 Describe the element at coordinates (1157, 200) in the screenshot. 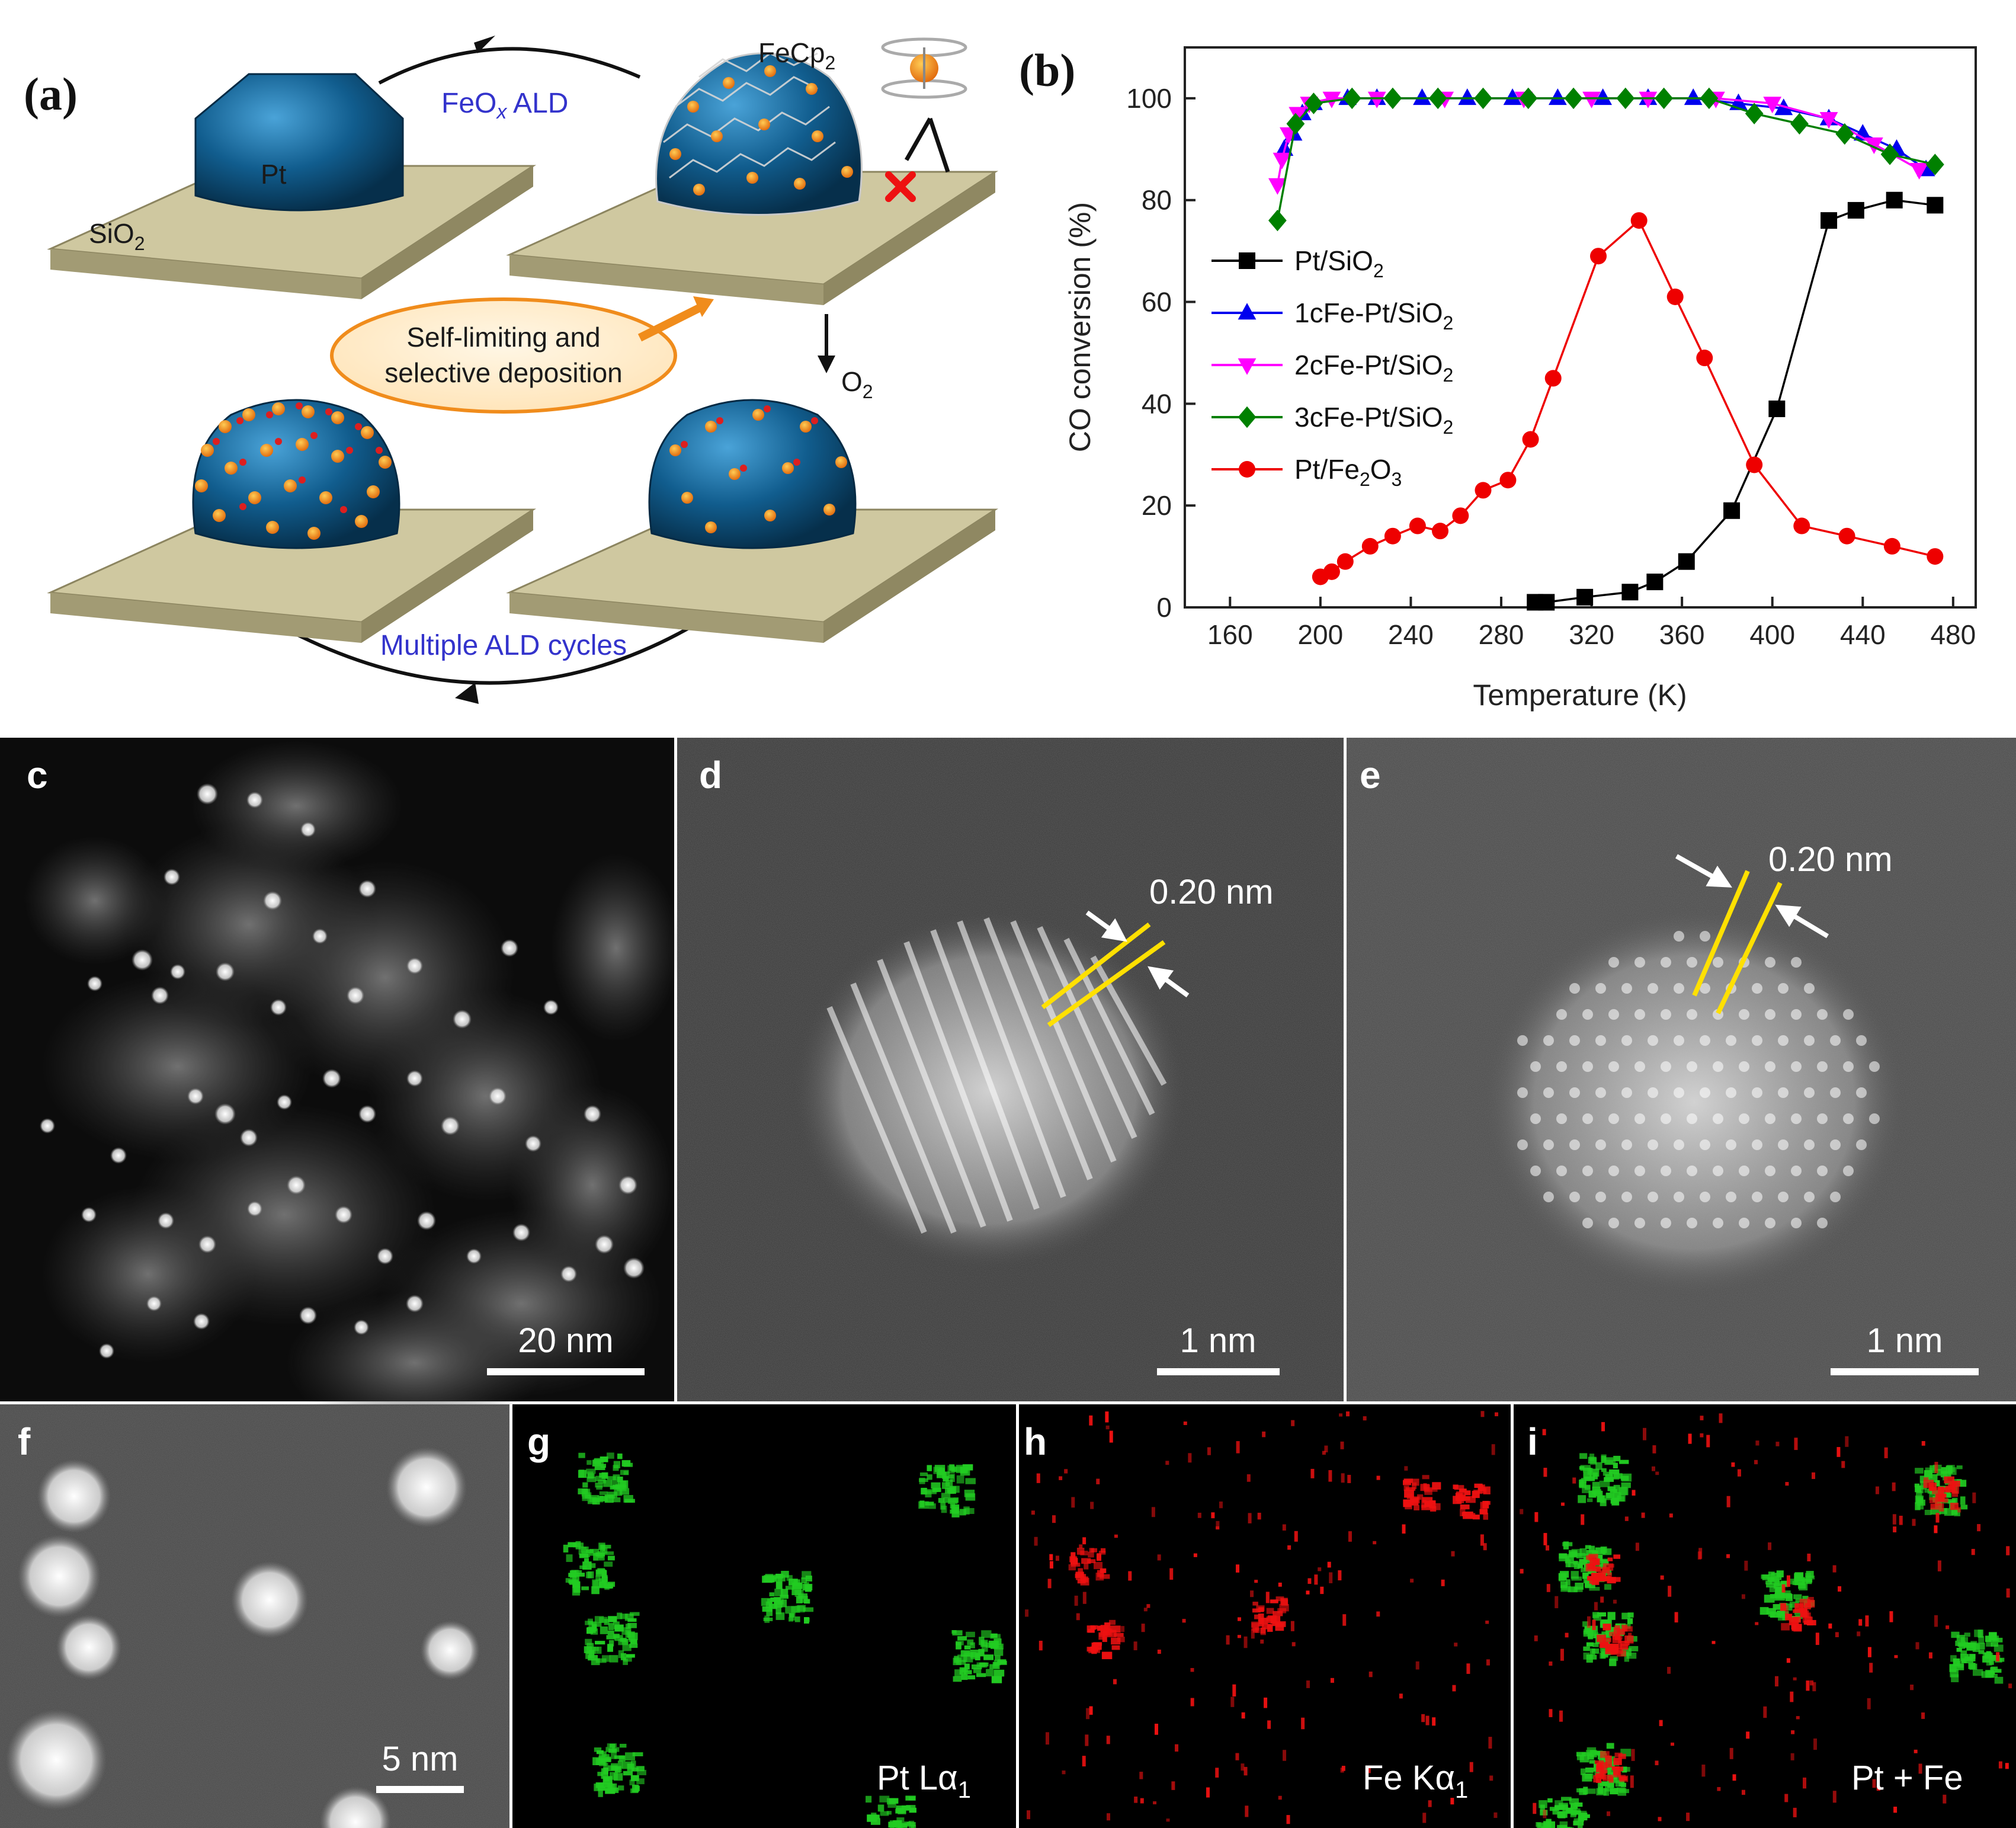

I see `y-tick-label: 80` at that location.